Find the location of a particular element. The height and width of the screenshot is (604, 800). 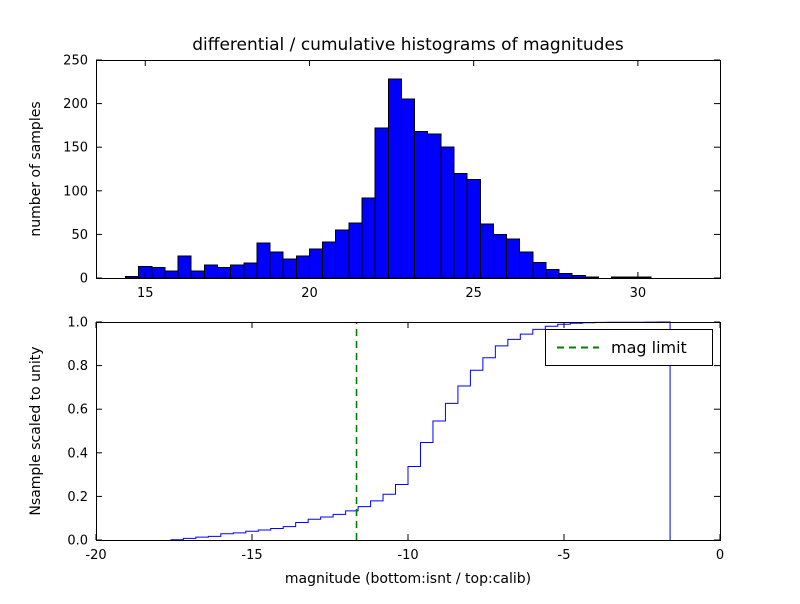

y-tick-label: 200 is located at coordinates (75, 104).